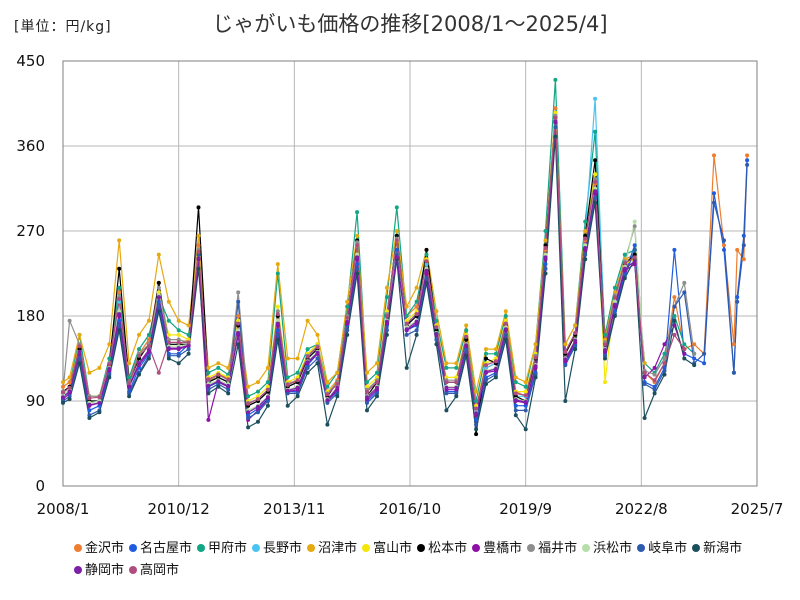  Describe the element at coordinates (332, 549) in the screenshot. I see `legend-item: 沼津市` at that location.